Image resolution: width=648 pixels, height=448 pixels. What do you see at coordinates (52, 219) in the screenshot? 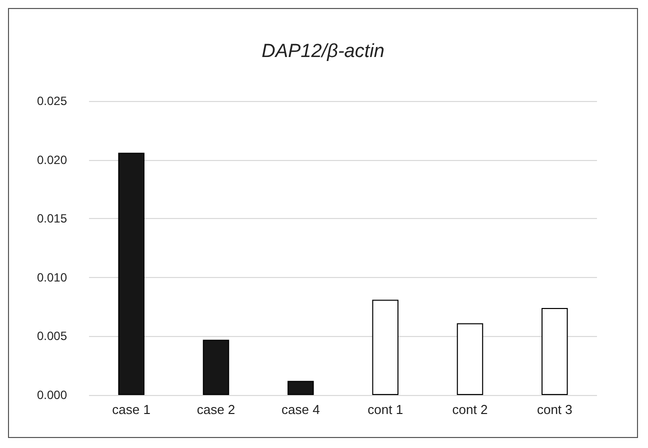
I see `y-tick-label: 0.015` at bounding box center [52, 219].